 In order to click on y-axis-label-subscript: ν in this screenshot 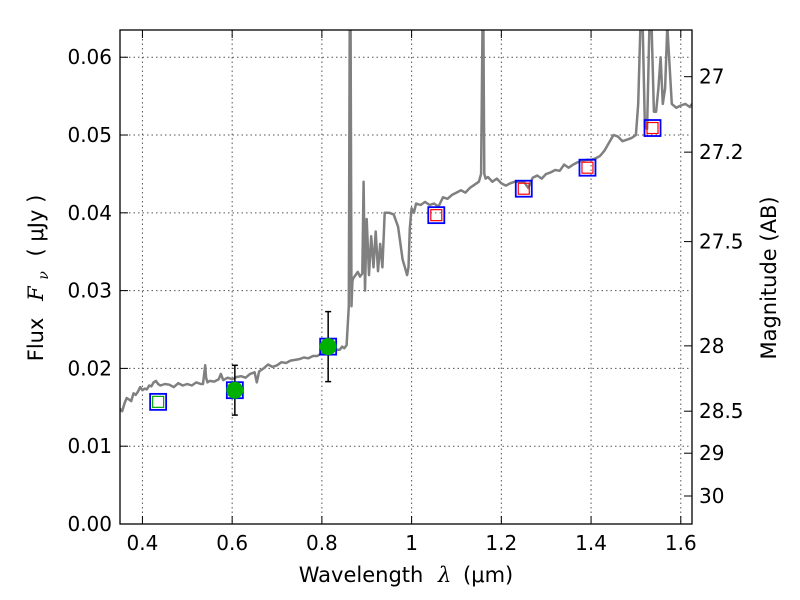, I will do `click(44, 275)`.